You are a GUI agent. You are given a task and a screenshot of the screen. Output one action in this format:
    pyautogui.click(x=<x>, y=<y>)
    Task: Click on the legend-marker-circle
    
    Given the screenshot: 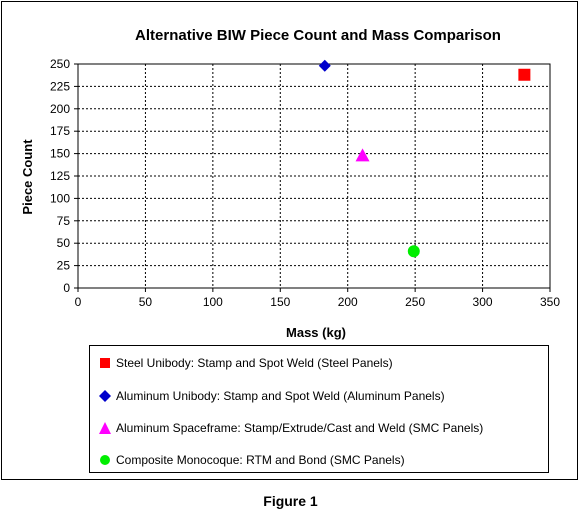 What is the action you would take?
    pyautogui.click(x=105, y=460)
    